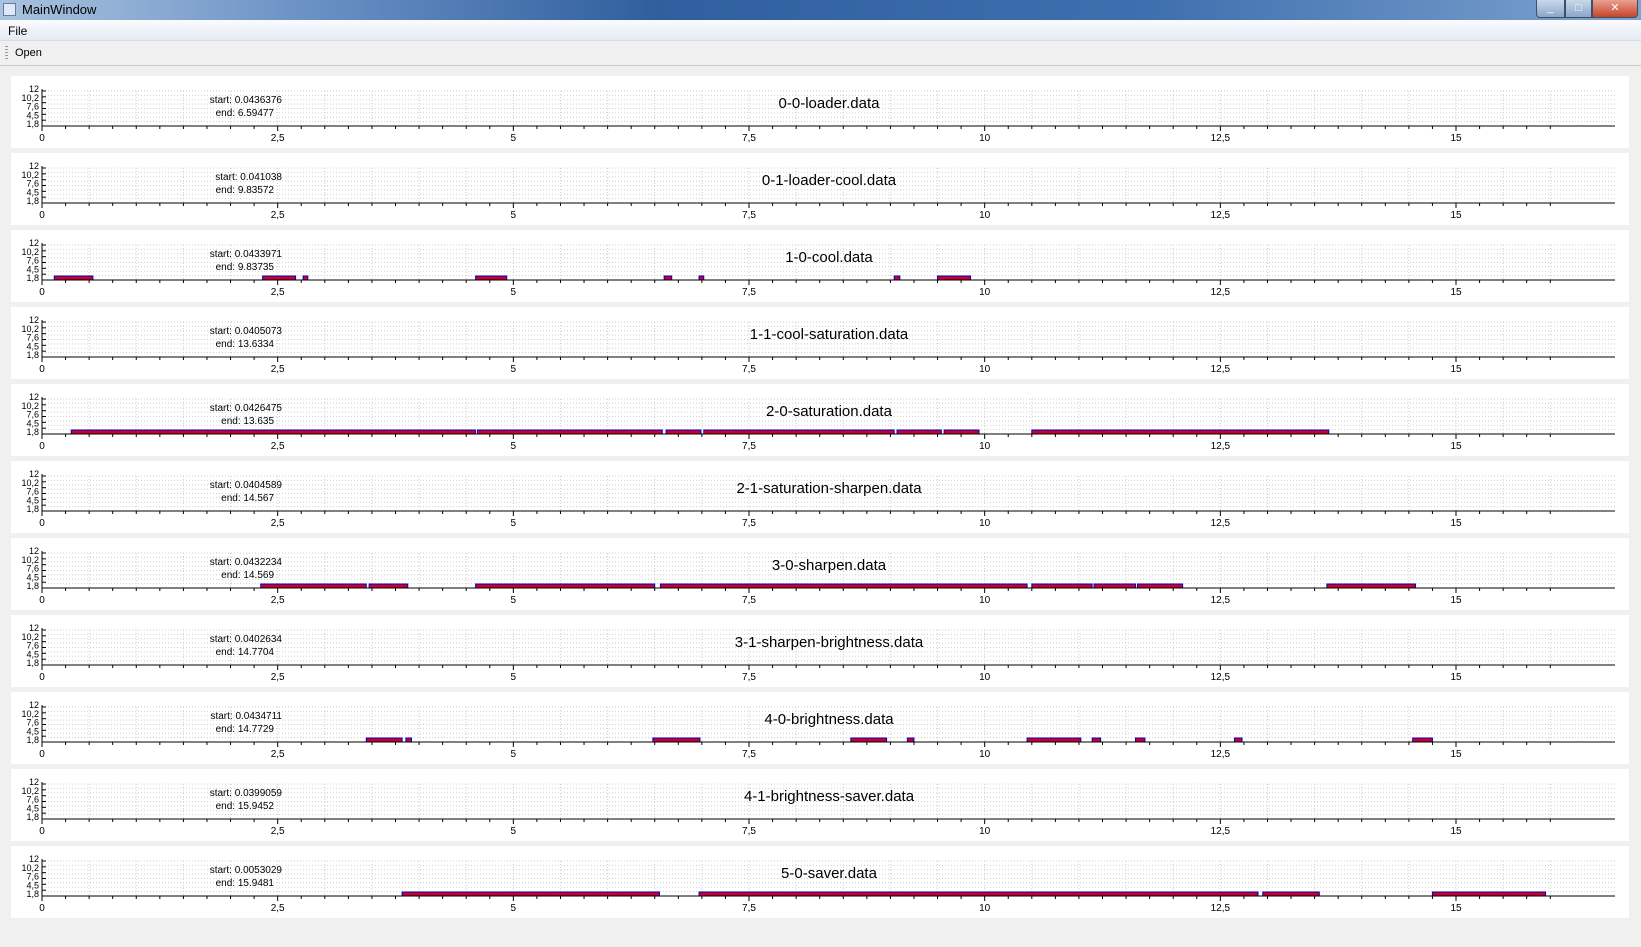 This screenshot has height=947, width=1641. Describe the element at coordinates (28, 53) in the screenshot. I see `open-button: Open` at that location.